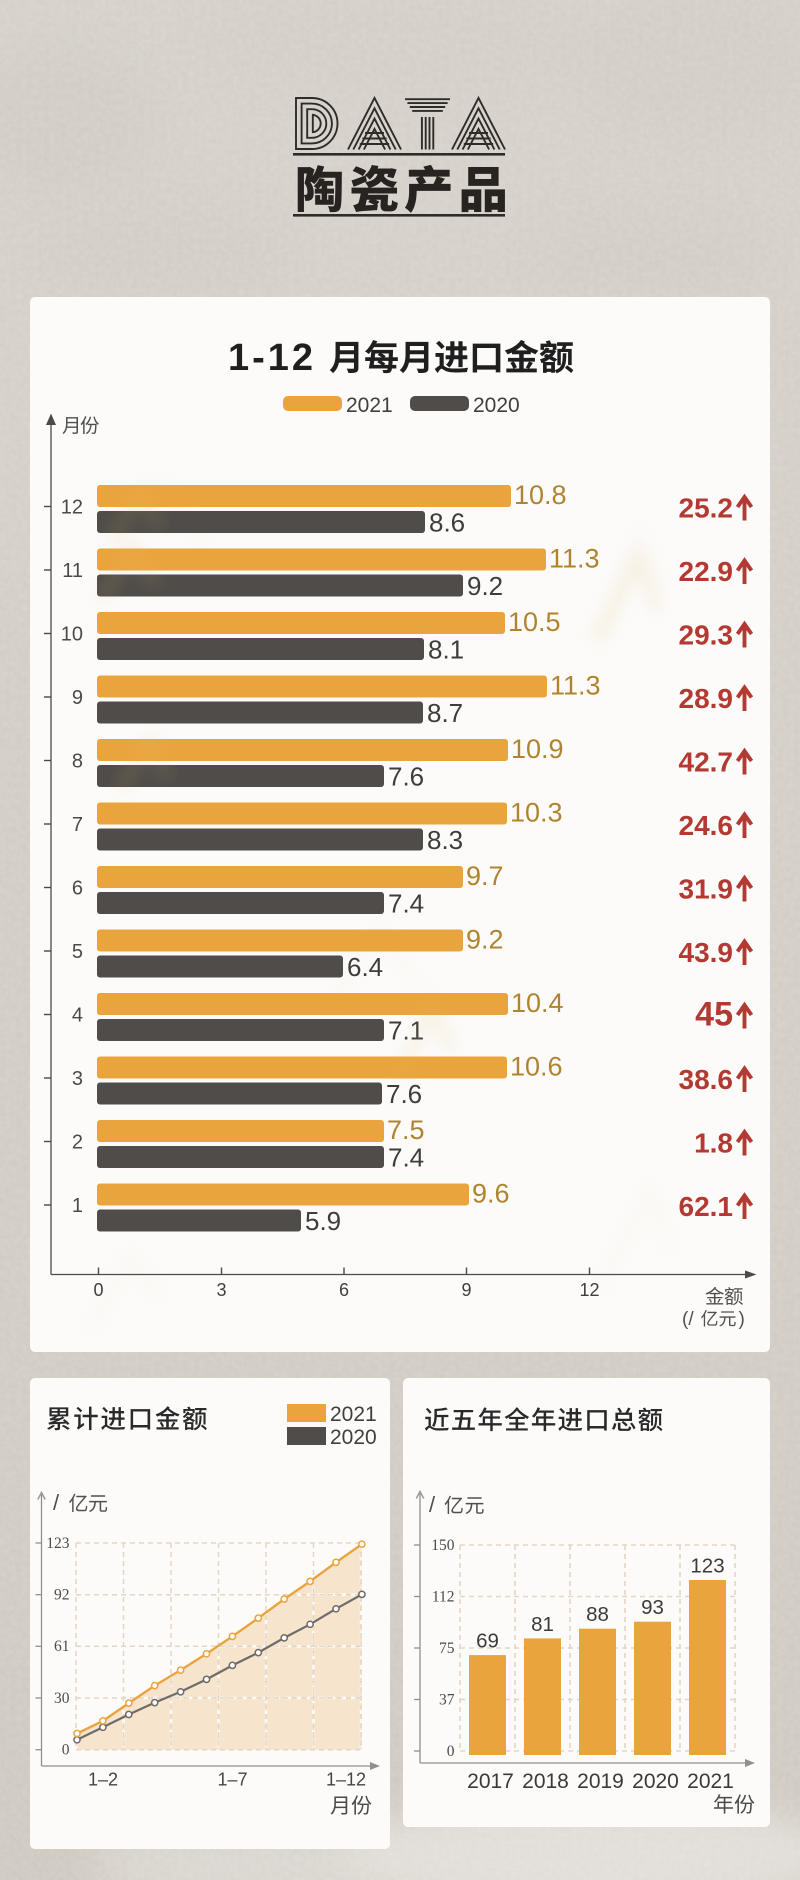 This screenshot has width=800, height=1880. What do you see at coordinates (445, 713) in the screenshot?
I see `svg-text: 8.7` at bounding box center [445, 713].